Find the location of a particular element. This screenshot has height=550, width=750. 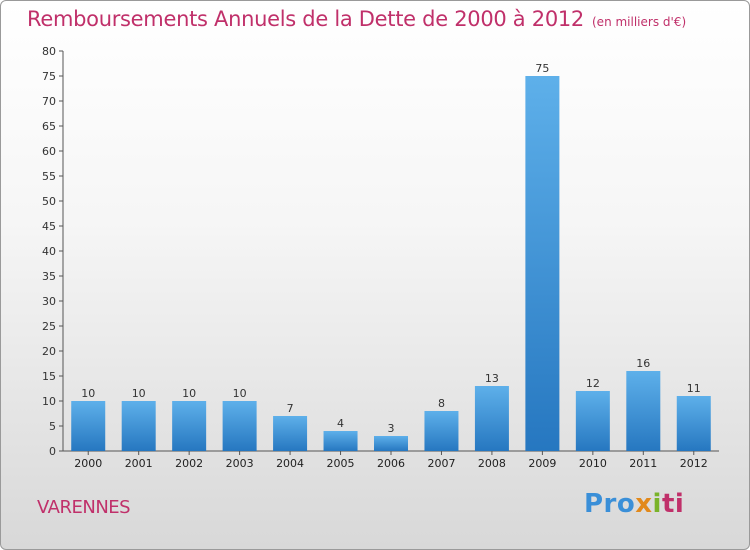

x-tick-label: 2001 is located at coordinates (139, 463).